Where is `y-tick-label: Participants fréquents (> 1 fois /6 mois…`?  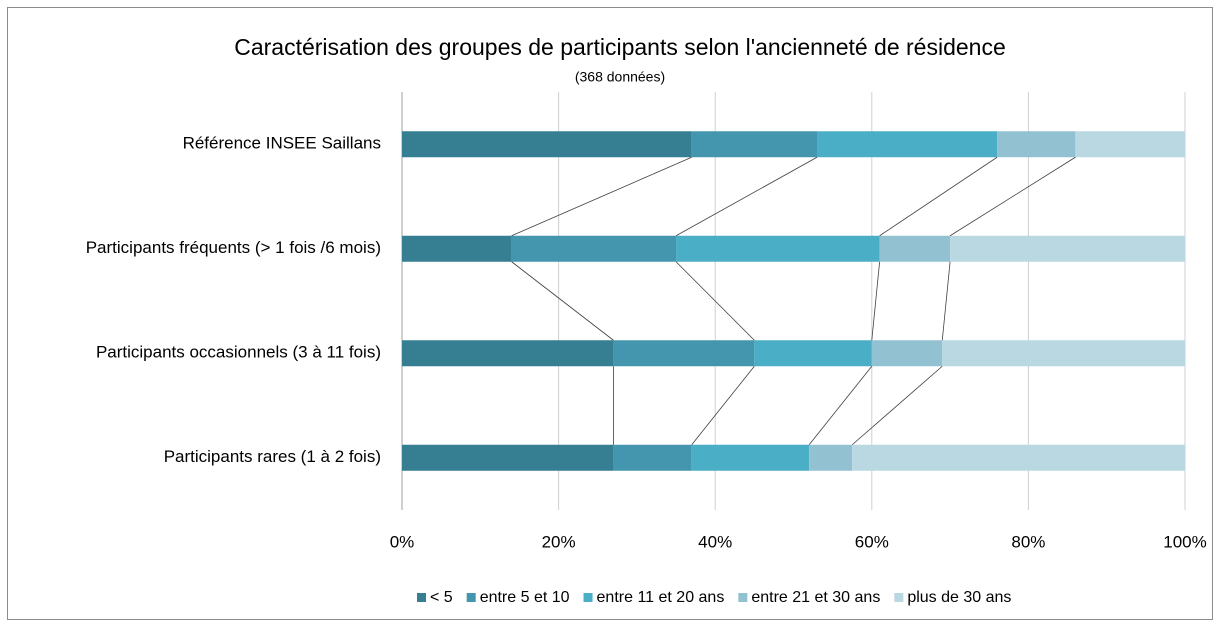
y-tick-label: Participants fréquents (> 1 fois /6 mois… is located at coordinates (233, 247).